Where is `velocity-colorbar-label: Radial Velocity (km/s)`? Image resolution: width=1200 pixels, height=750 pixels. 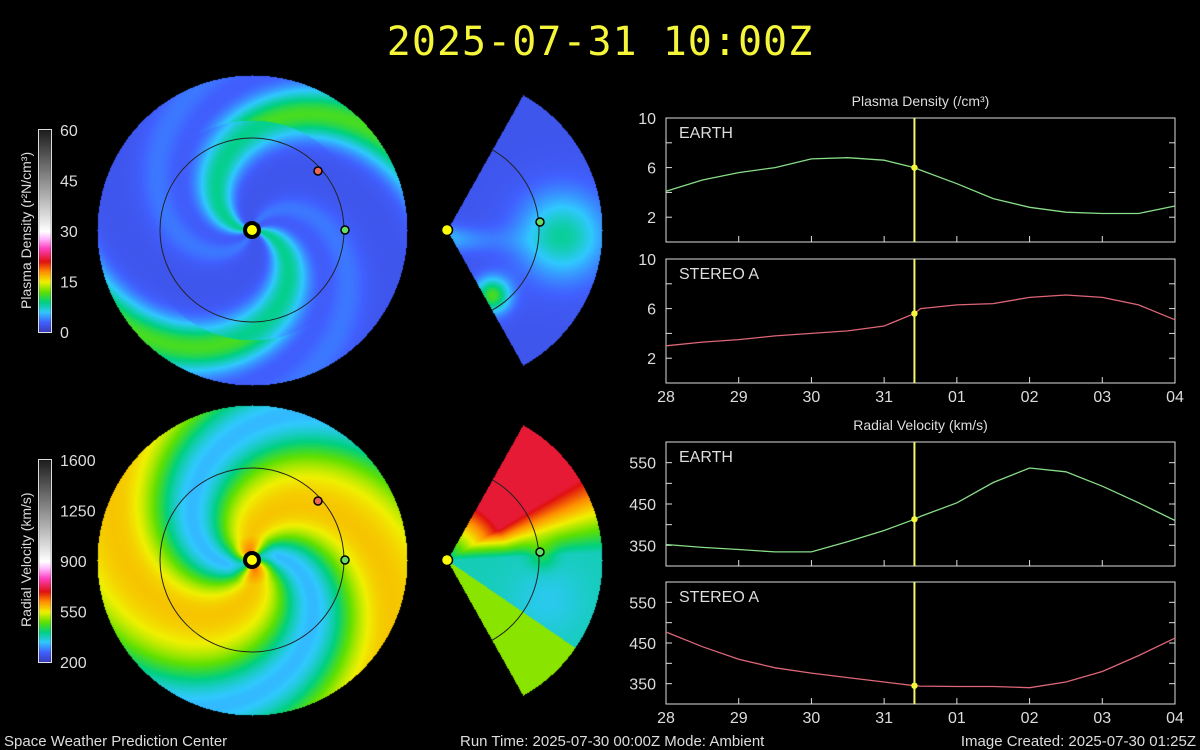 velocity-colorbar-label: Radial Velocity (km/s) is located at coordinates (26, 560).